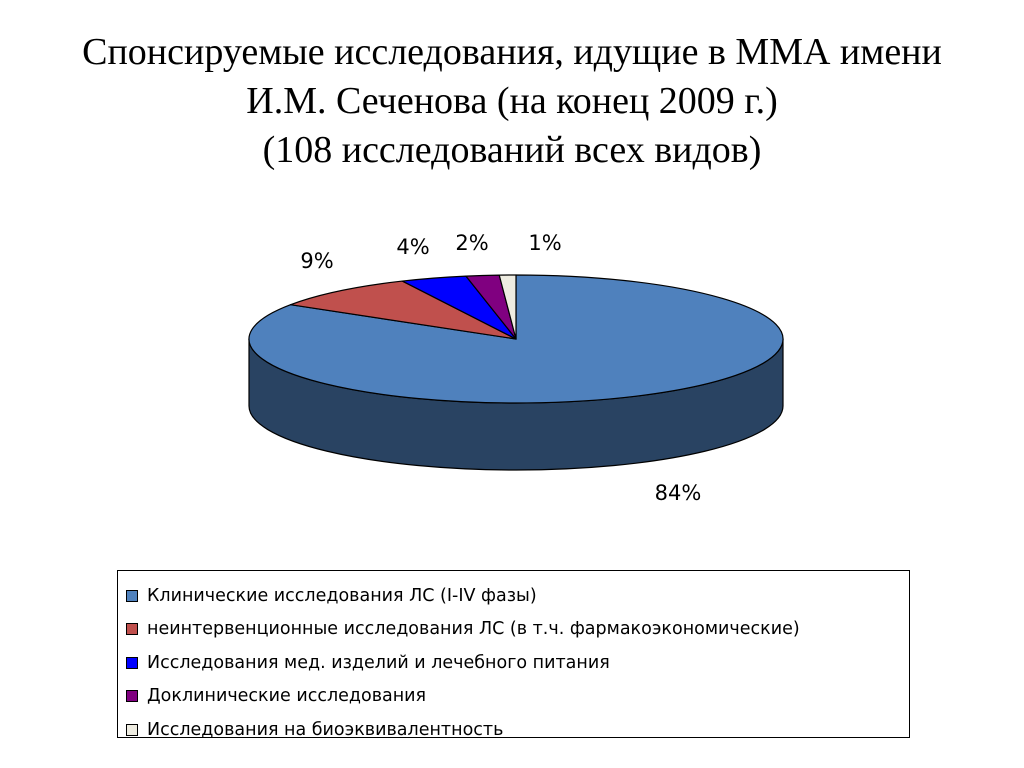 The image size is (1024, 768). I want to click on title-line-2: И.М. Сеченова (на конец 2009 г.), so click(512, 101).